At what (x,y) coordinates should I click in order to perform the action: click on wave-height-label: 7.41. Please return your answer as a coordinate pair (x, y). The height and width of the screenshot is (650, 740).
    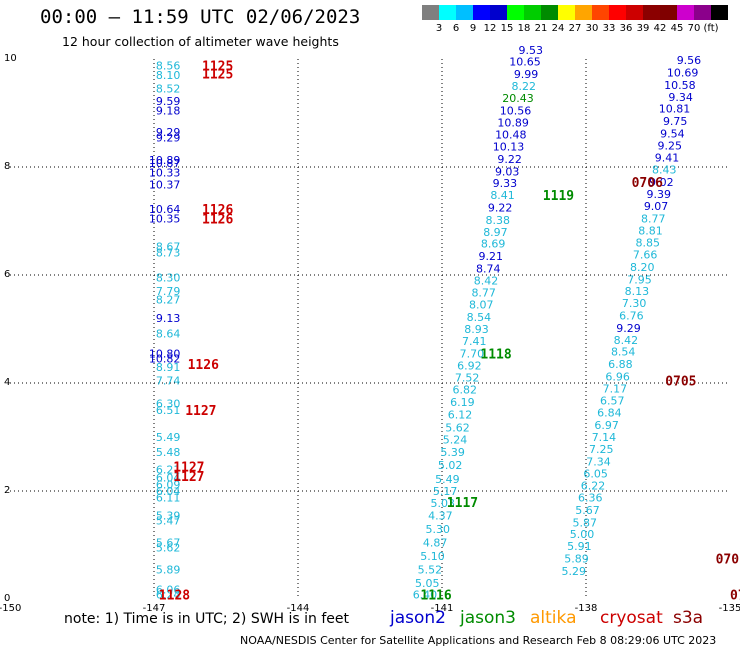
    Looking at the image, I should click on (474, 341).